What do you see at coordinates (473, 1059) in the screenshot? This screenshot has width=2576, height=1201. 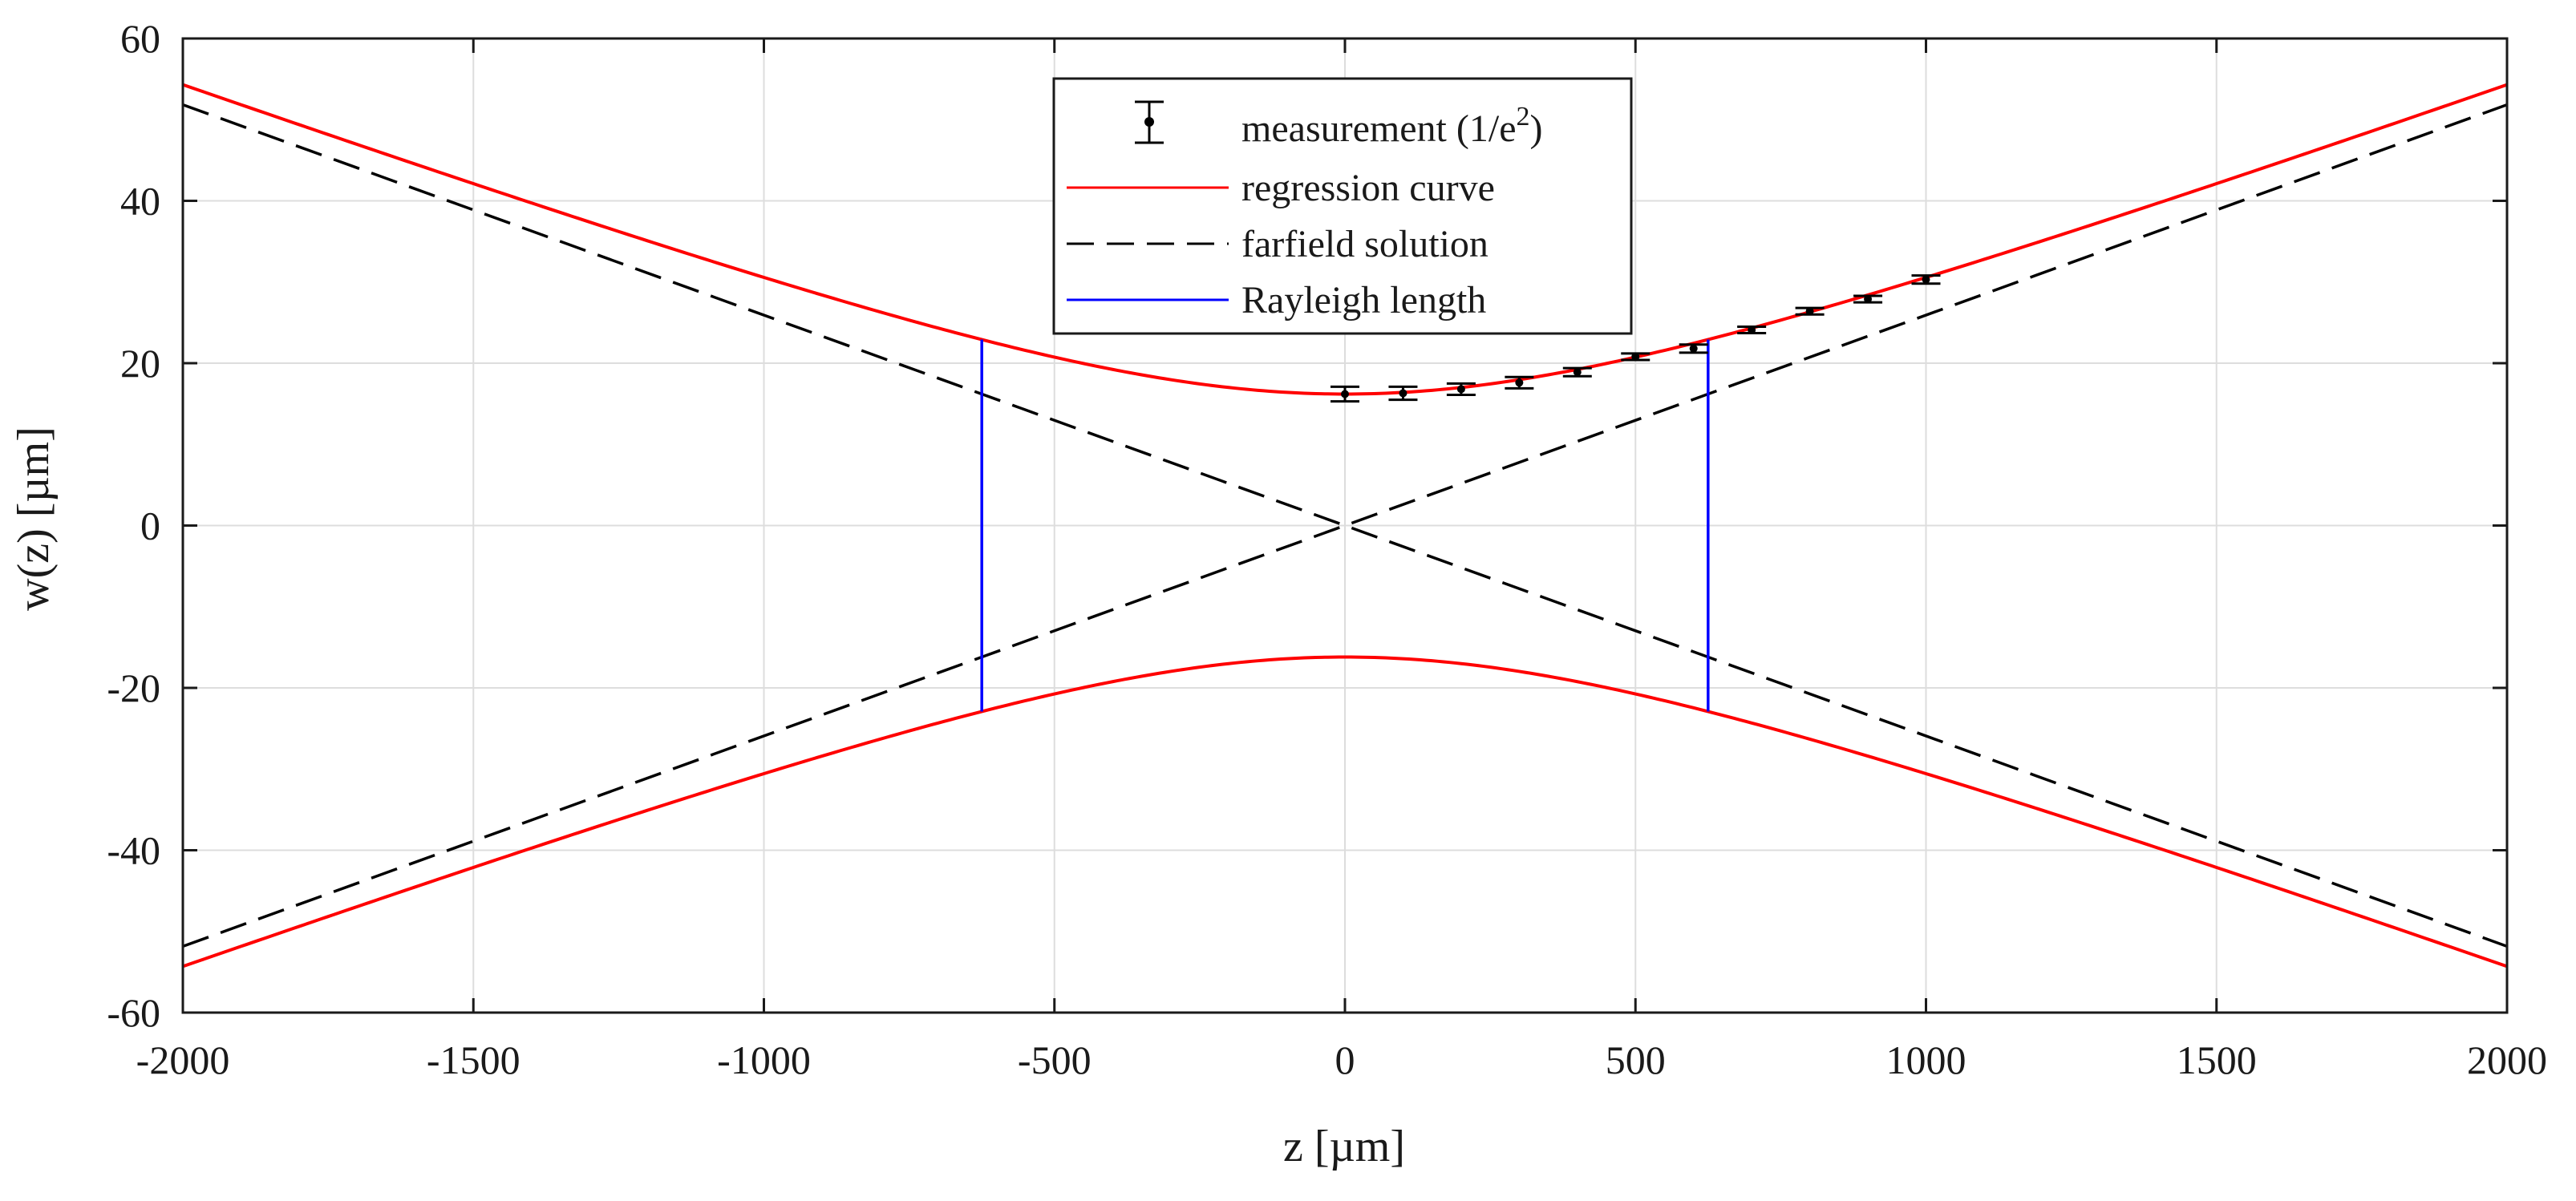 I see `x-tick-label: -1500` at bounding box center [473, 1059].